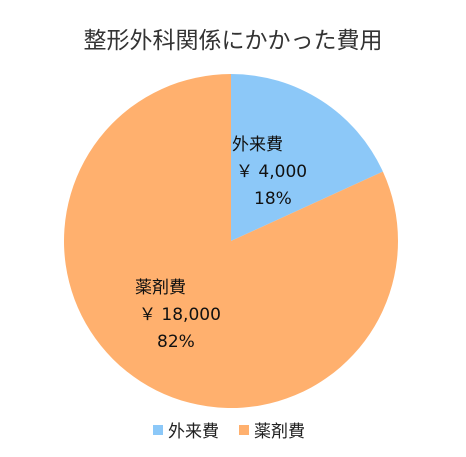 This screenshot has height=457, width=466. Describe the element at coordinates (307, 157) in the screenshot. I see `pie-slice` at that location.